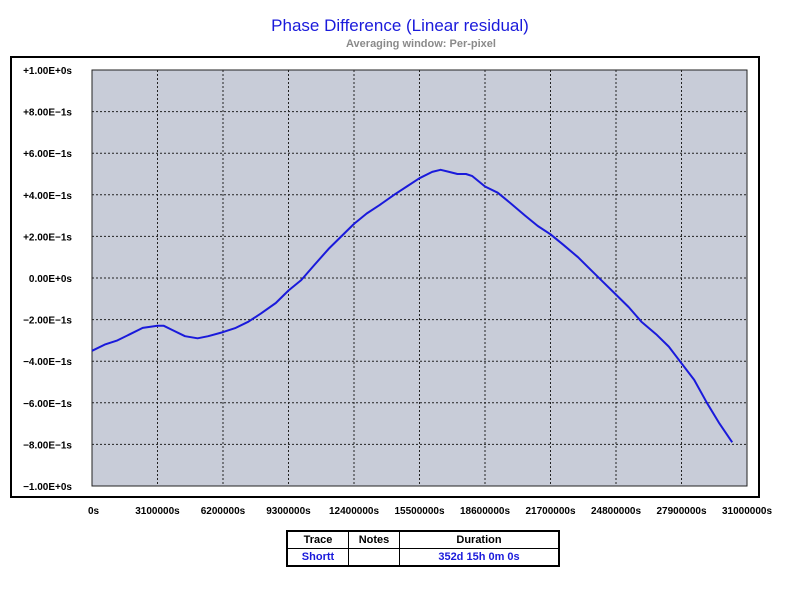 This screenshot has height=600, width=800. Describe the element at coordinates (479, 557) in the screenshot. I see `trace-duration-cell: 352d 15h 0m 0s` at that location.